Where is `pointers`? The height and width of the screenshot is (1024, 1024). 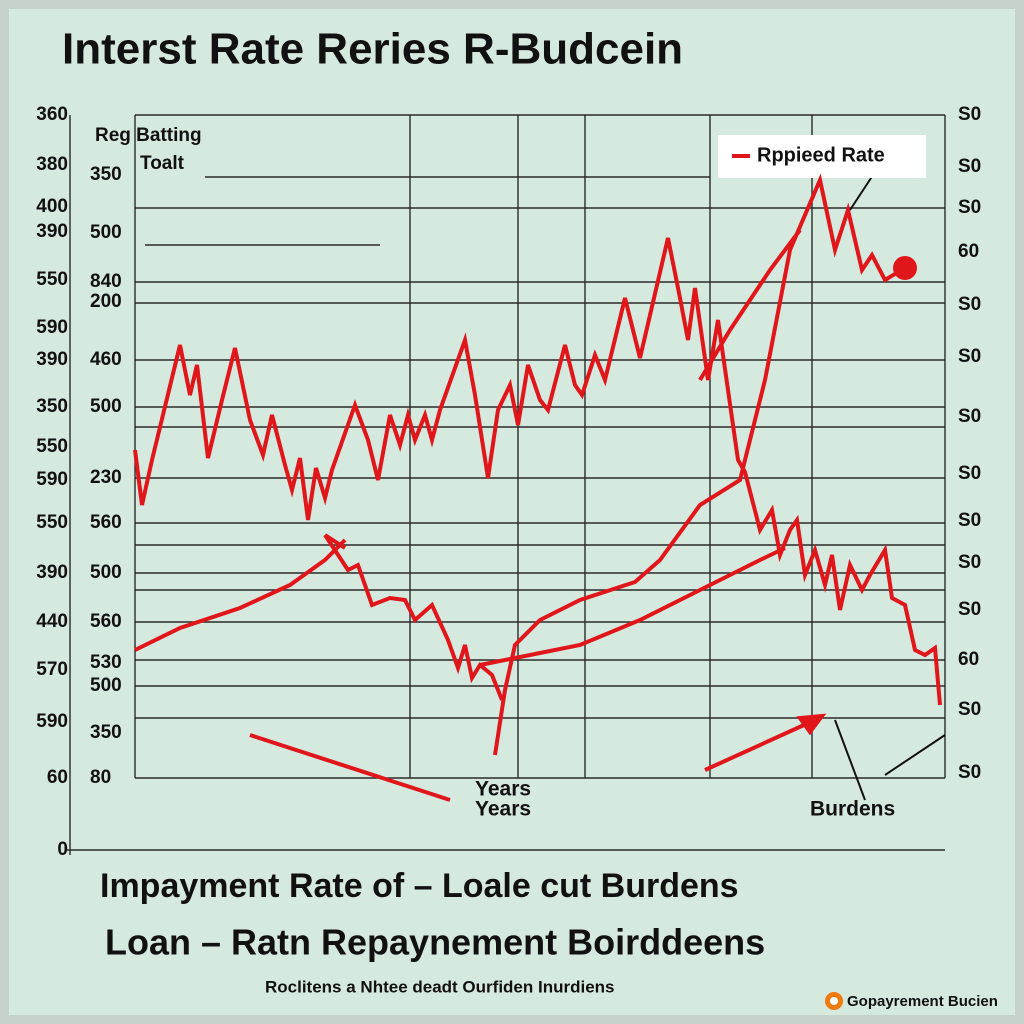 pointers is located at coordinates (890, 486).